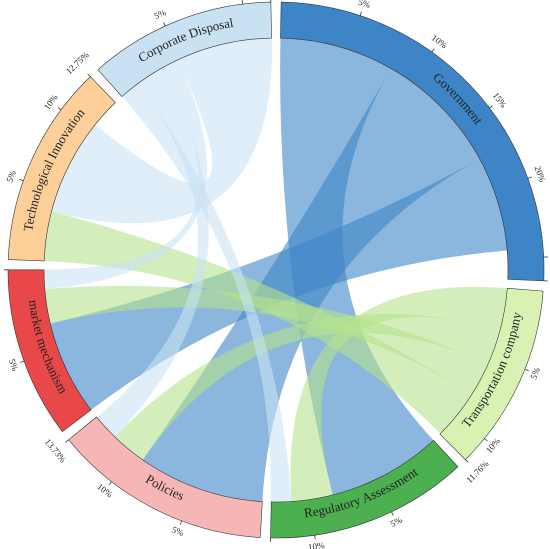 This screenshot has height=549, width=550. Describe the element at coordinates (77, 62) in the screenshot. I see `segment-total-label: 12.75%` at that location.